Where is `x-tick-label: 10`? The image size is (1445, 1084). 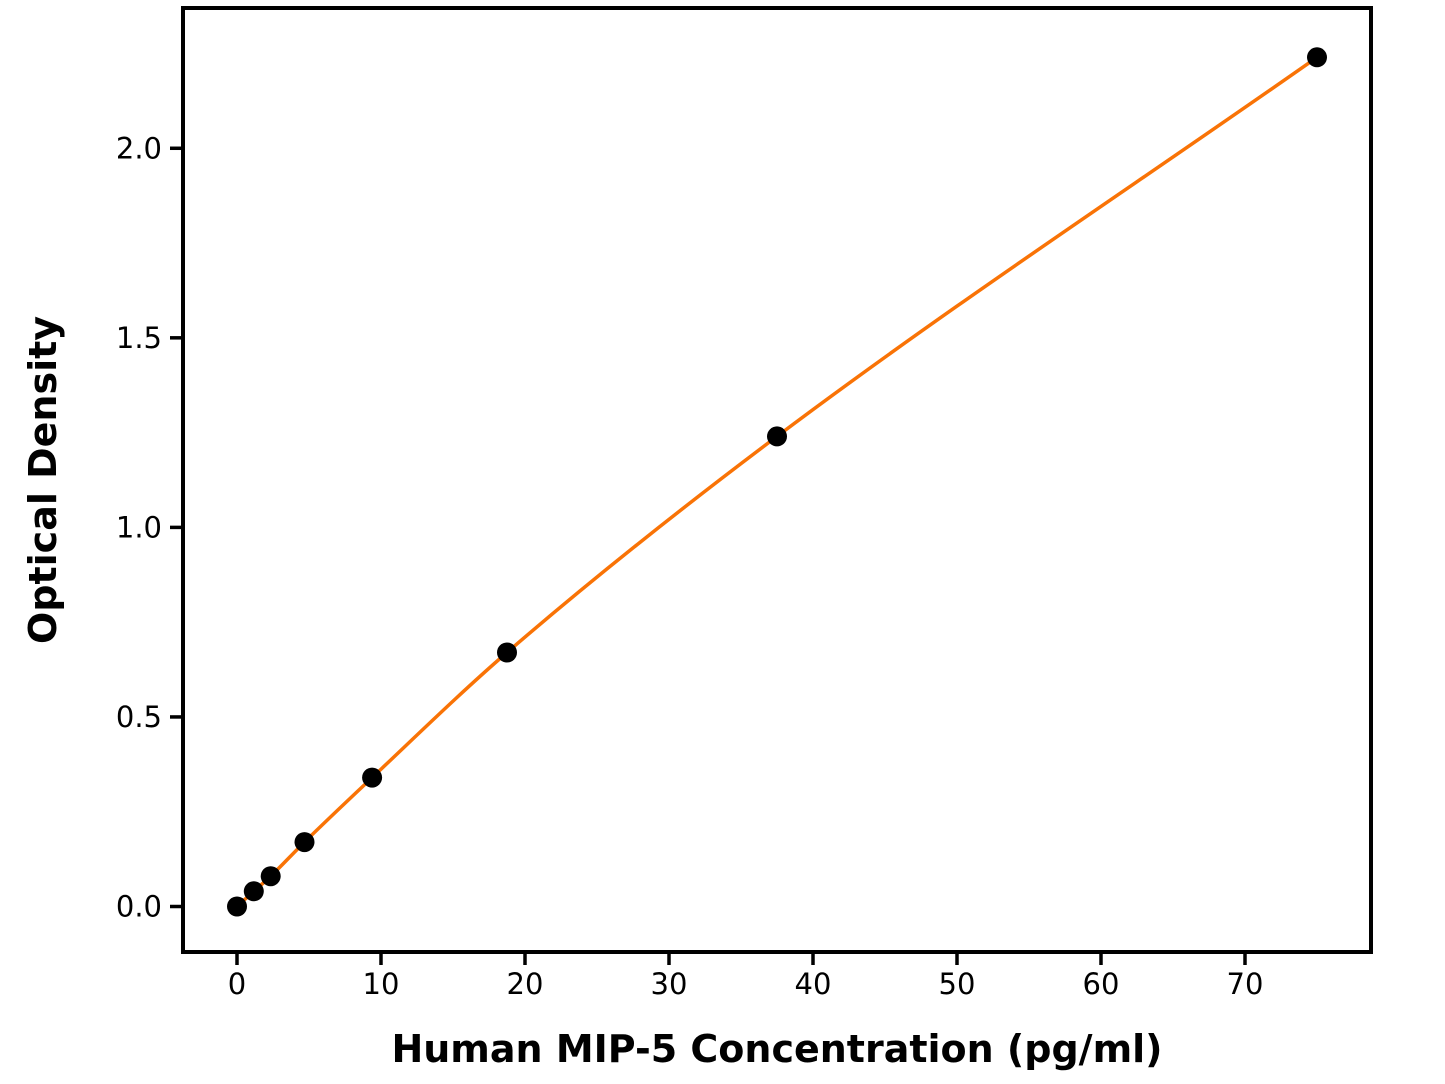
x-tick-label: 10 is located at coordinates (381, 984).